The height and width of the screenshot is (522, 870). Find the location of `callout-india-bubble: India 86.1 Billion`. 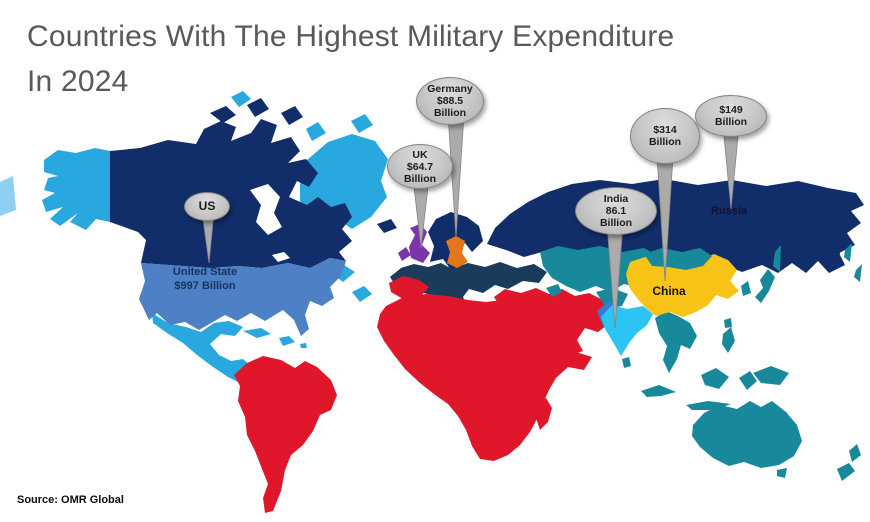

callout-india-bubble: India 86.1 Billion is located at coordinates (616, 211).